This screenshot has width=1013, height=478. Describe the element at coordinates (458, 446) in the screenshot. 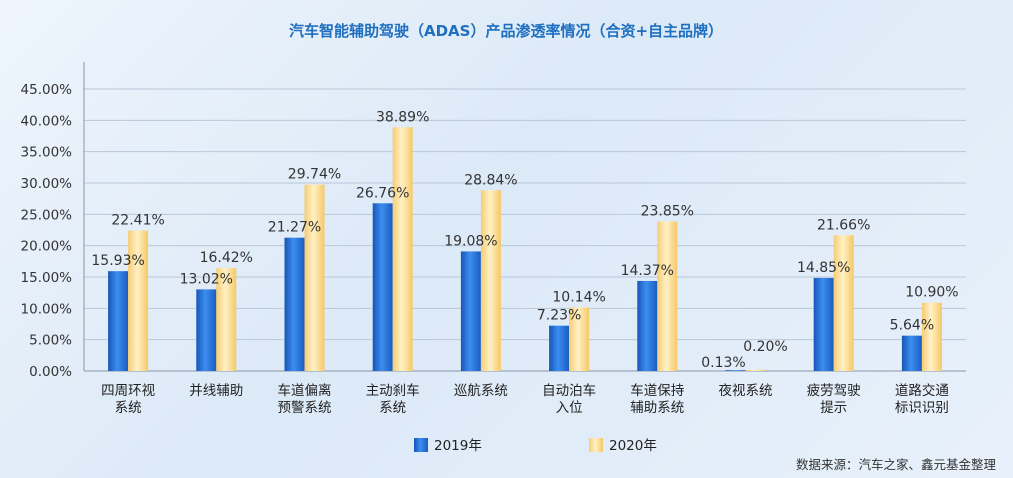

I see `legend-label-2019: 2019年` at that location.